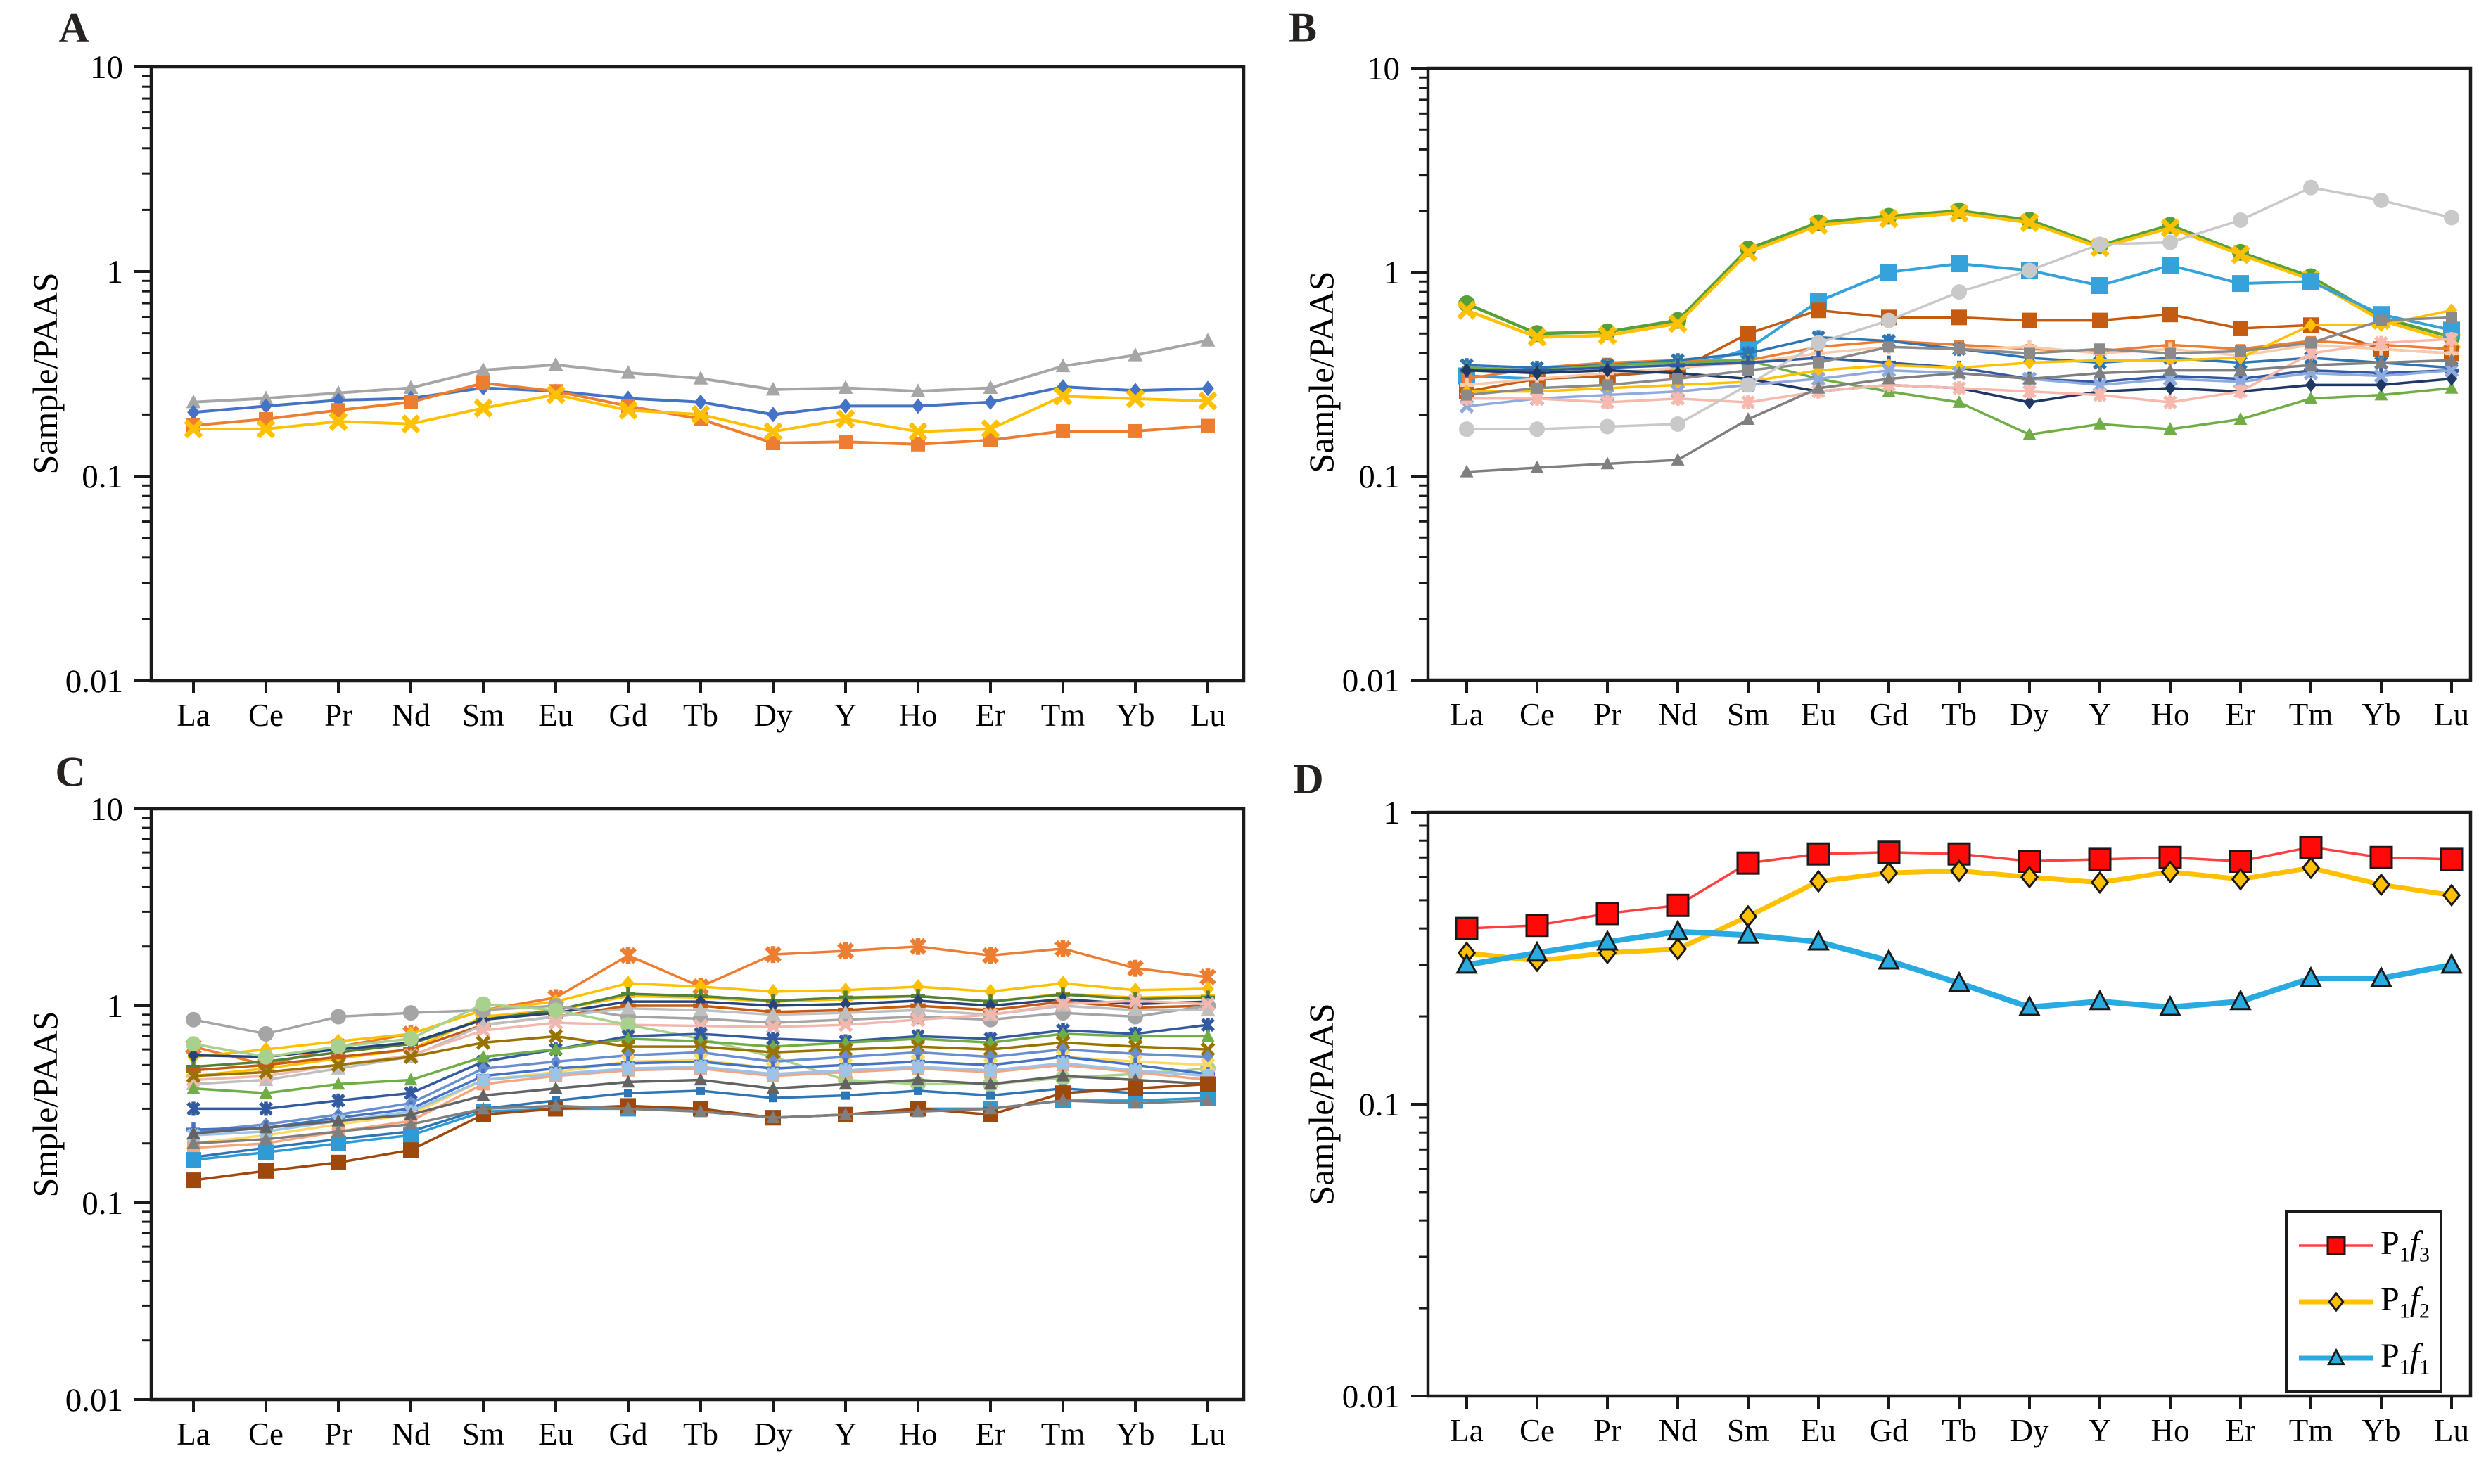 This screenshot has width=2479, height=1484. What do you see at coordinates (1321, 1104) in the screenshot?
I see `y-axis-title-d: Sample/PAAS` at bounding box center [1321, 1104].